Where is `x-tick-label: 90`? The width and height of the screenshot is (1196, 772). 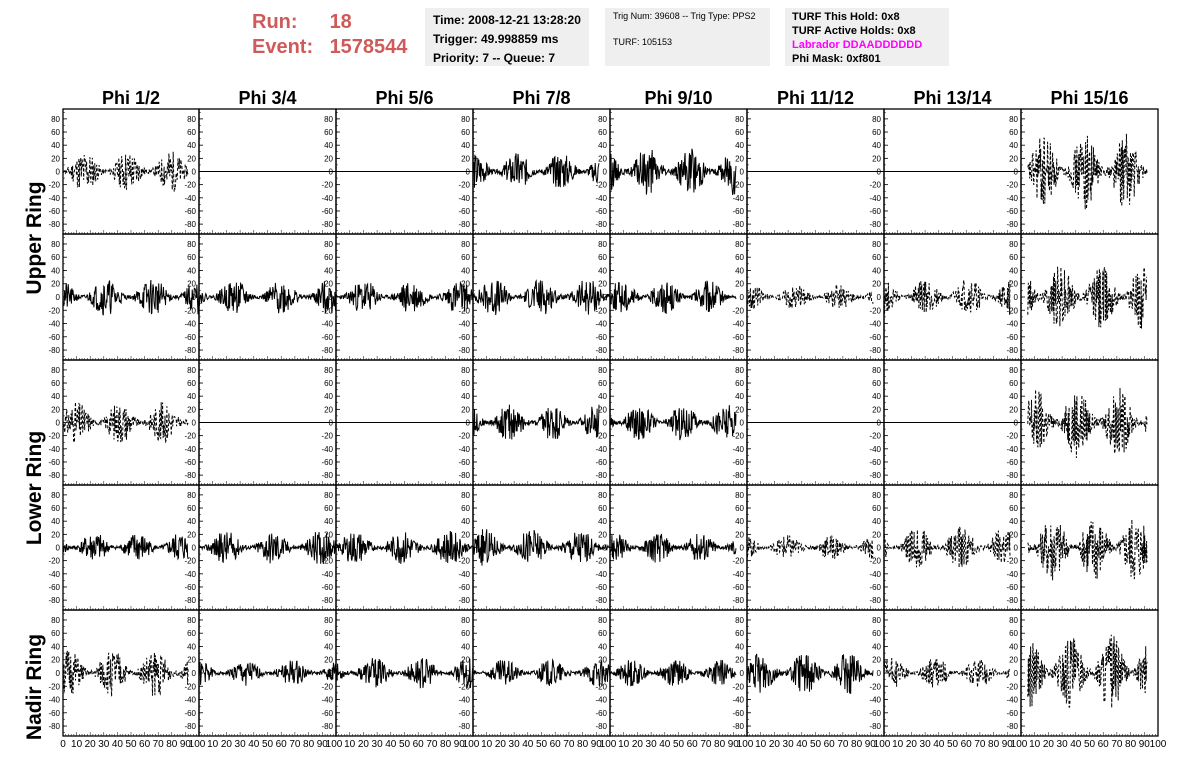
x-tick-label: 90 is located at coordinates (871, 744).